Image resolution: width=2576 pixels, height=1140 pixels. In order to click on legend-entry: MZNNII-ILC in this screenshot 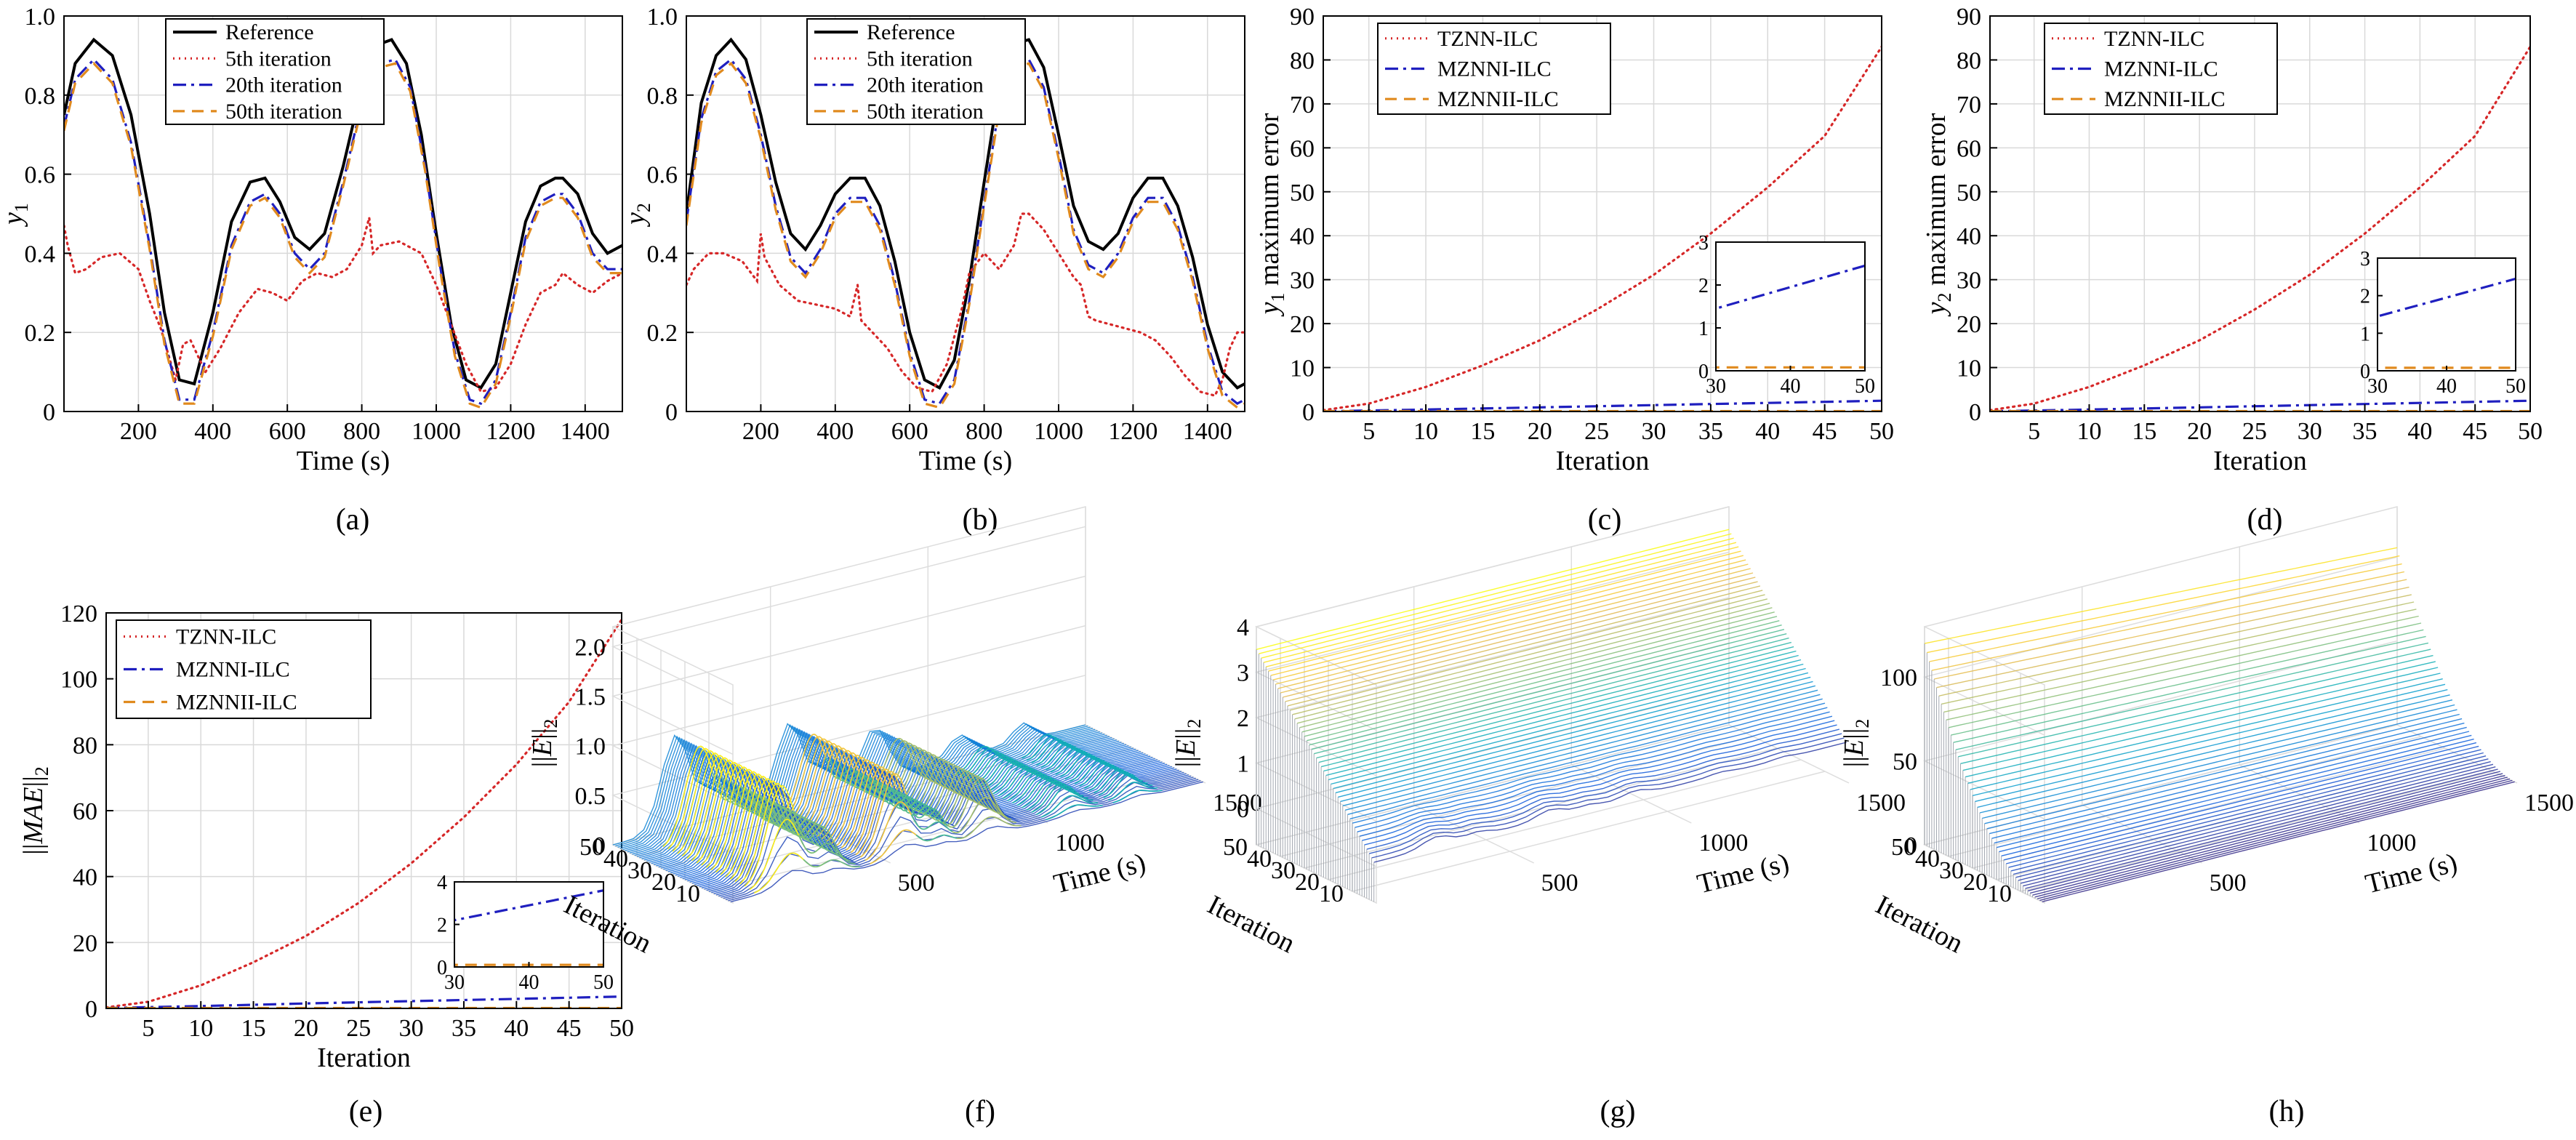, I will do `click(2165, 99)`.